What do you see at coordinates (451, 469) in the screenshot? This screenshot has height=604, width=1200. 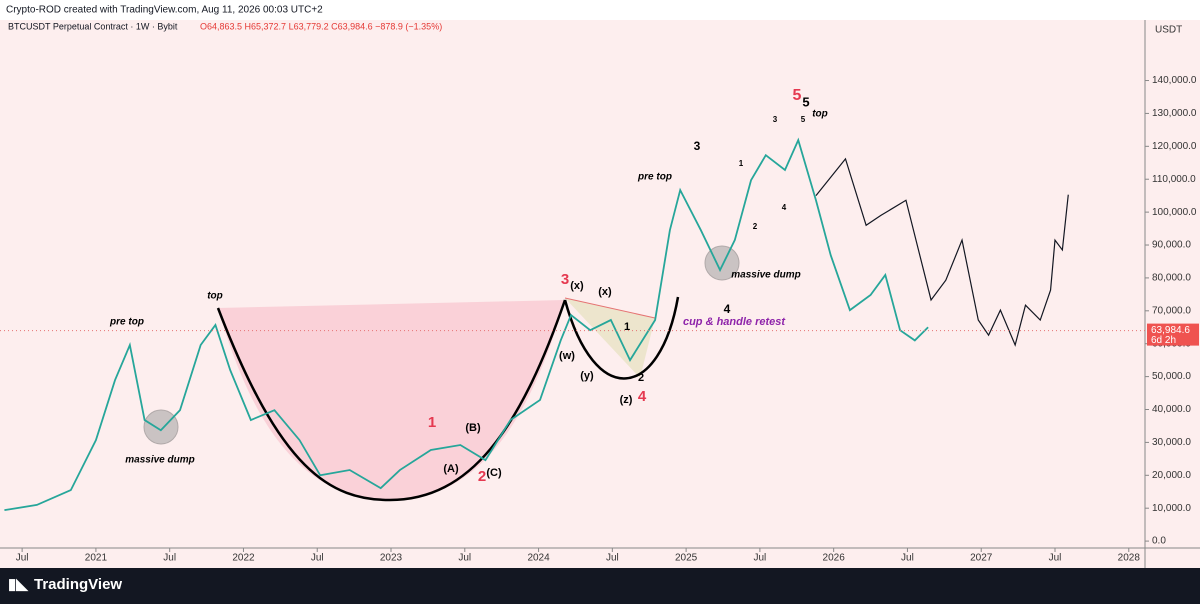 I see `annotation: (A)` at bounding box center [451, 469].